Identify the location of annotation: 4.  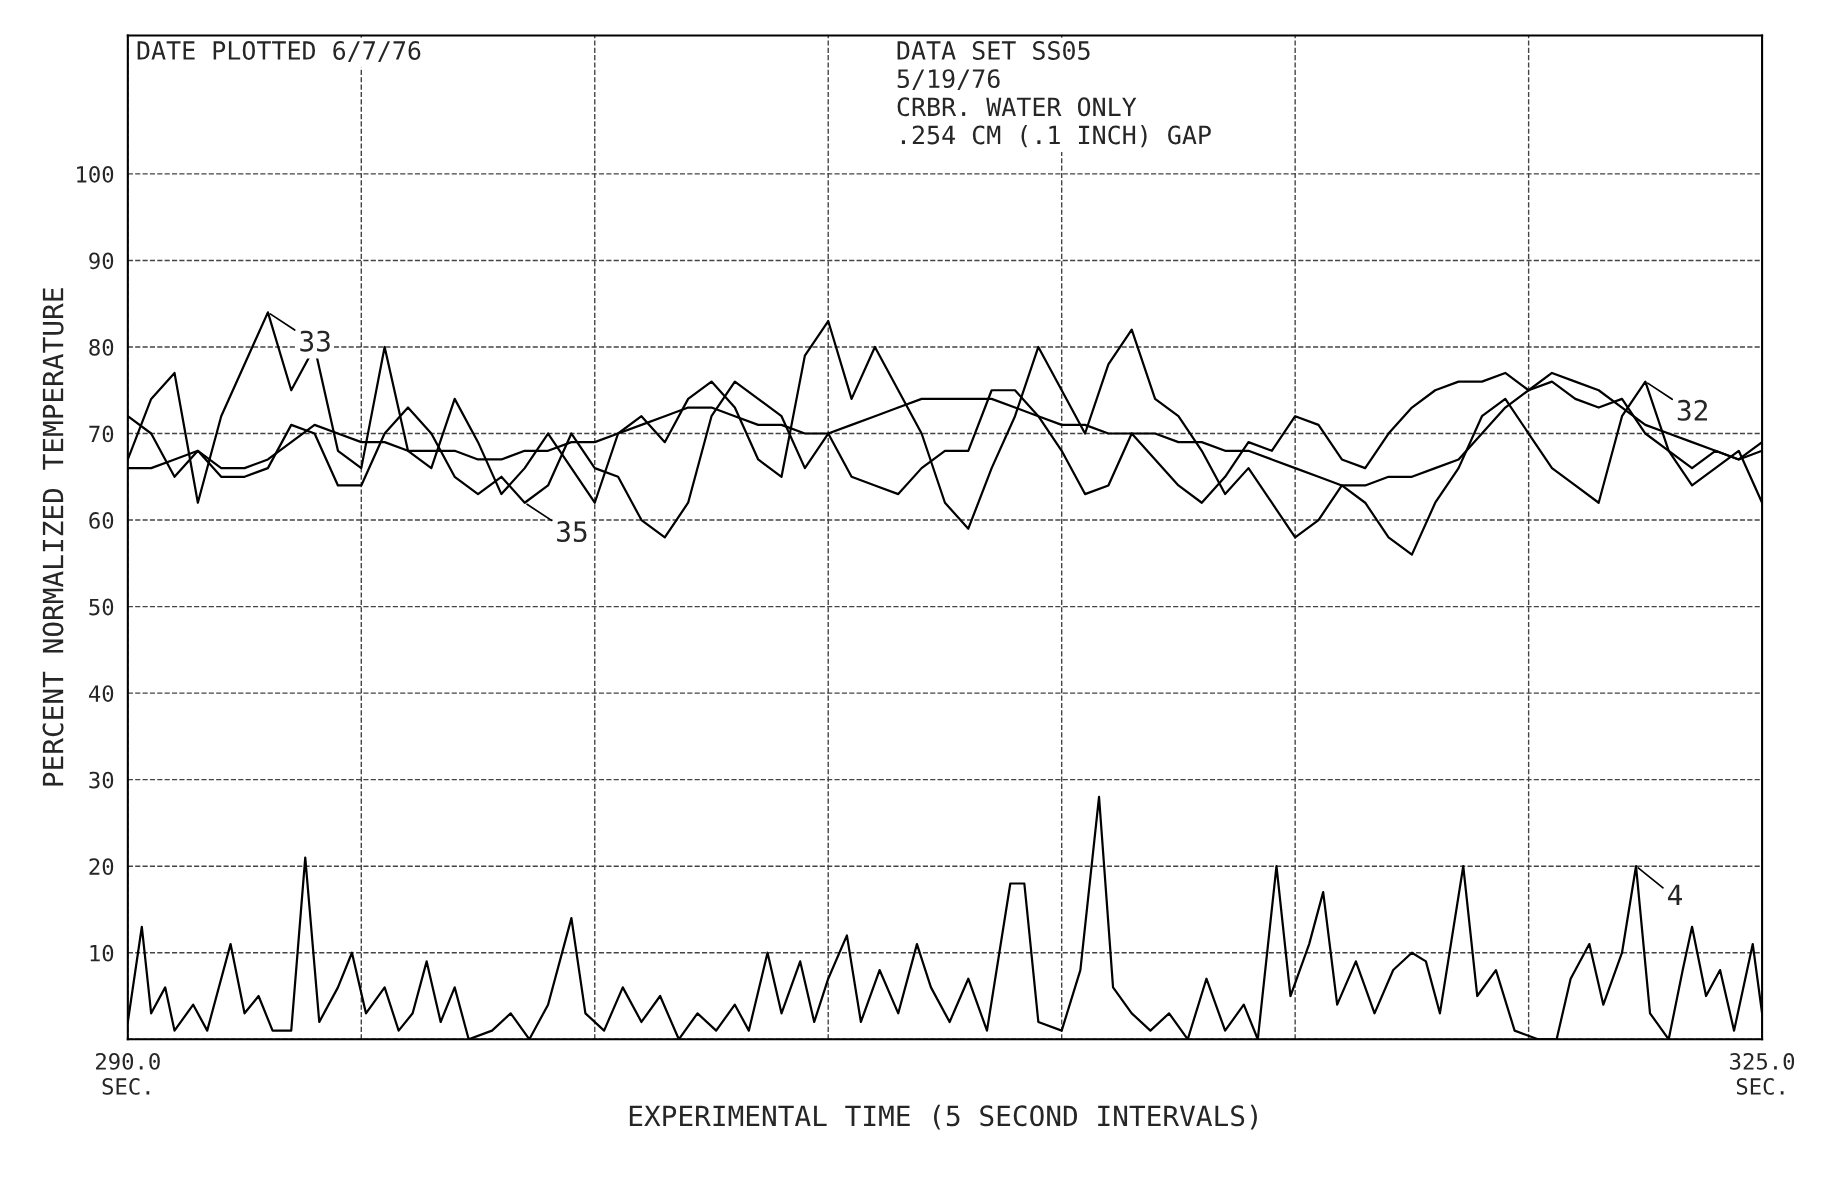
(1674, 895).